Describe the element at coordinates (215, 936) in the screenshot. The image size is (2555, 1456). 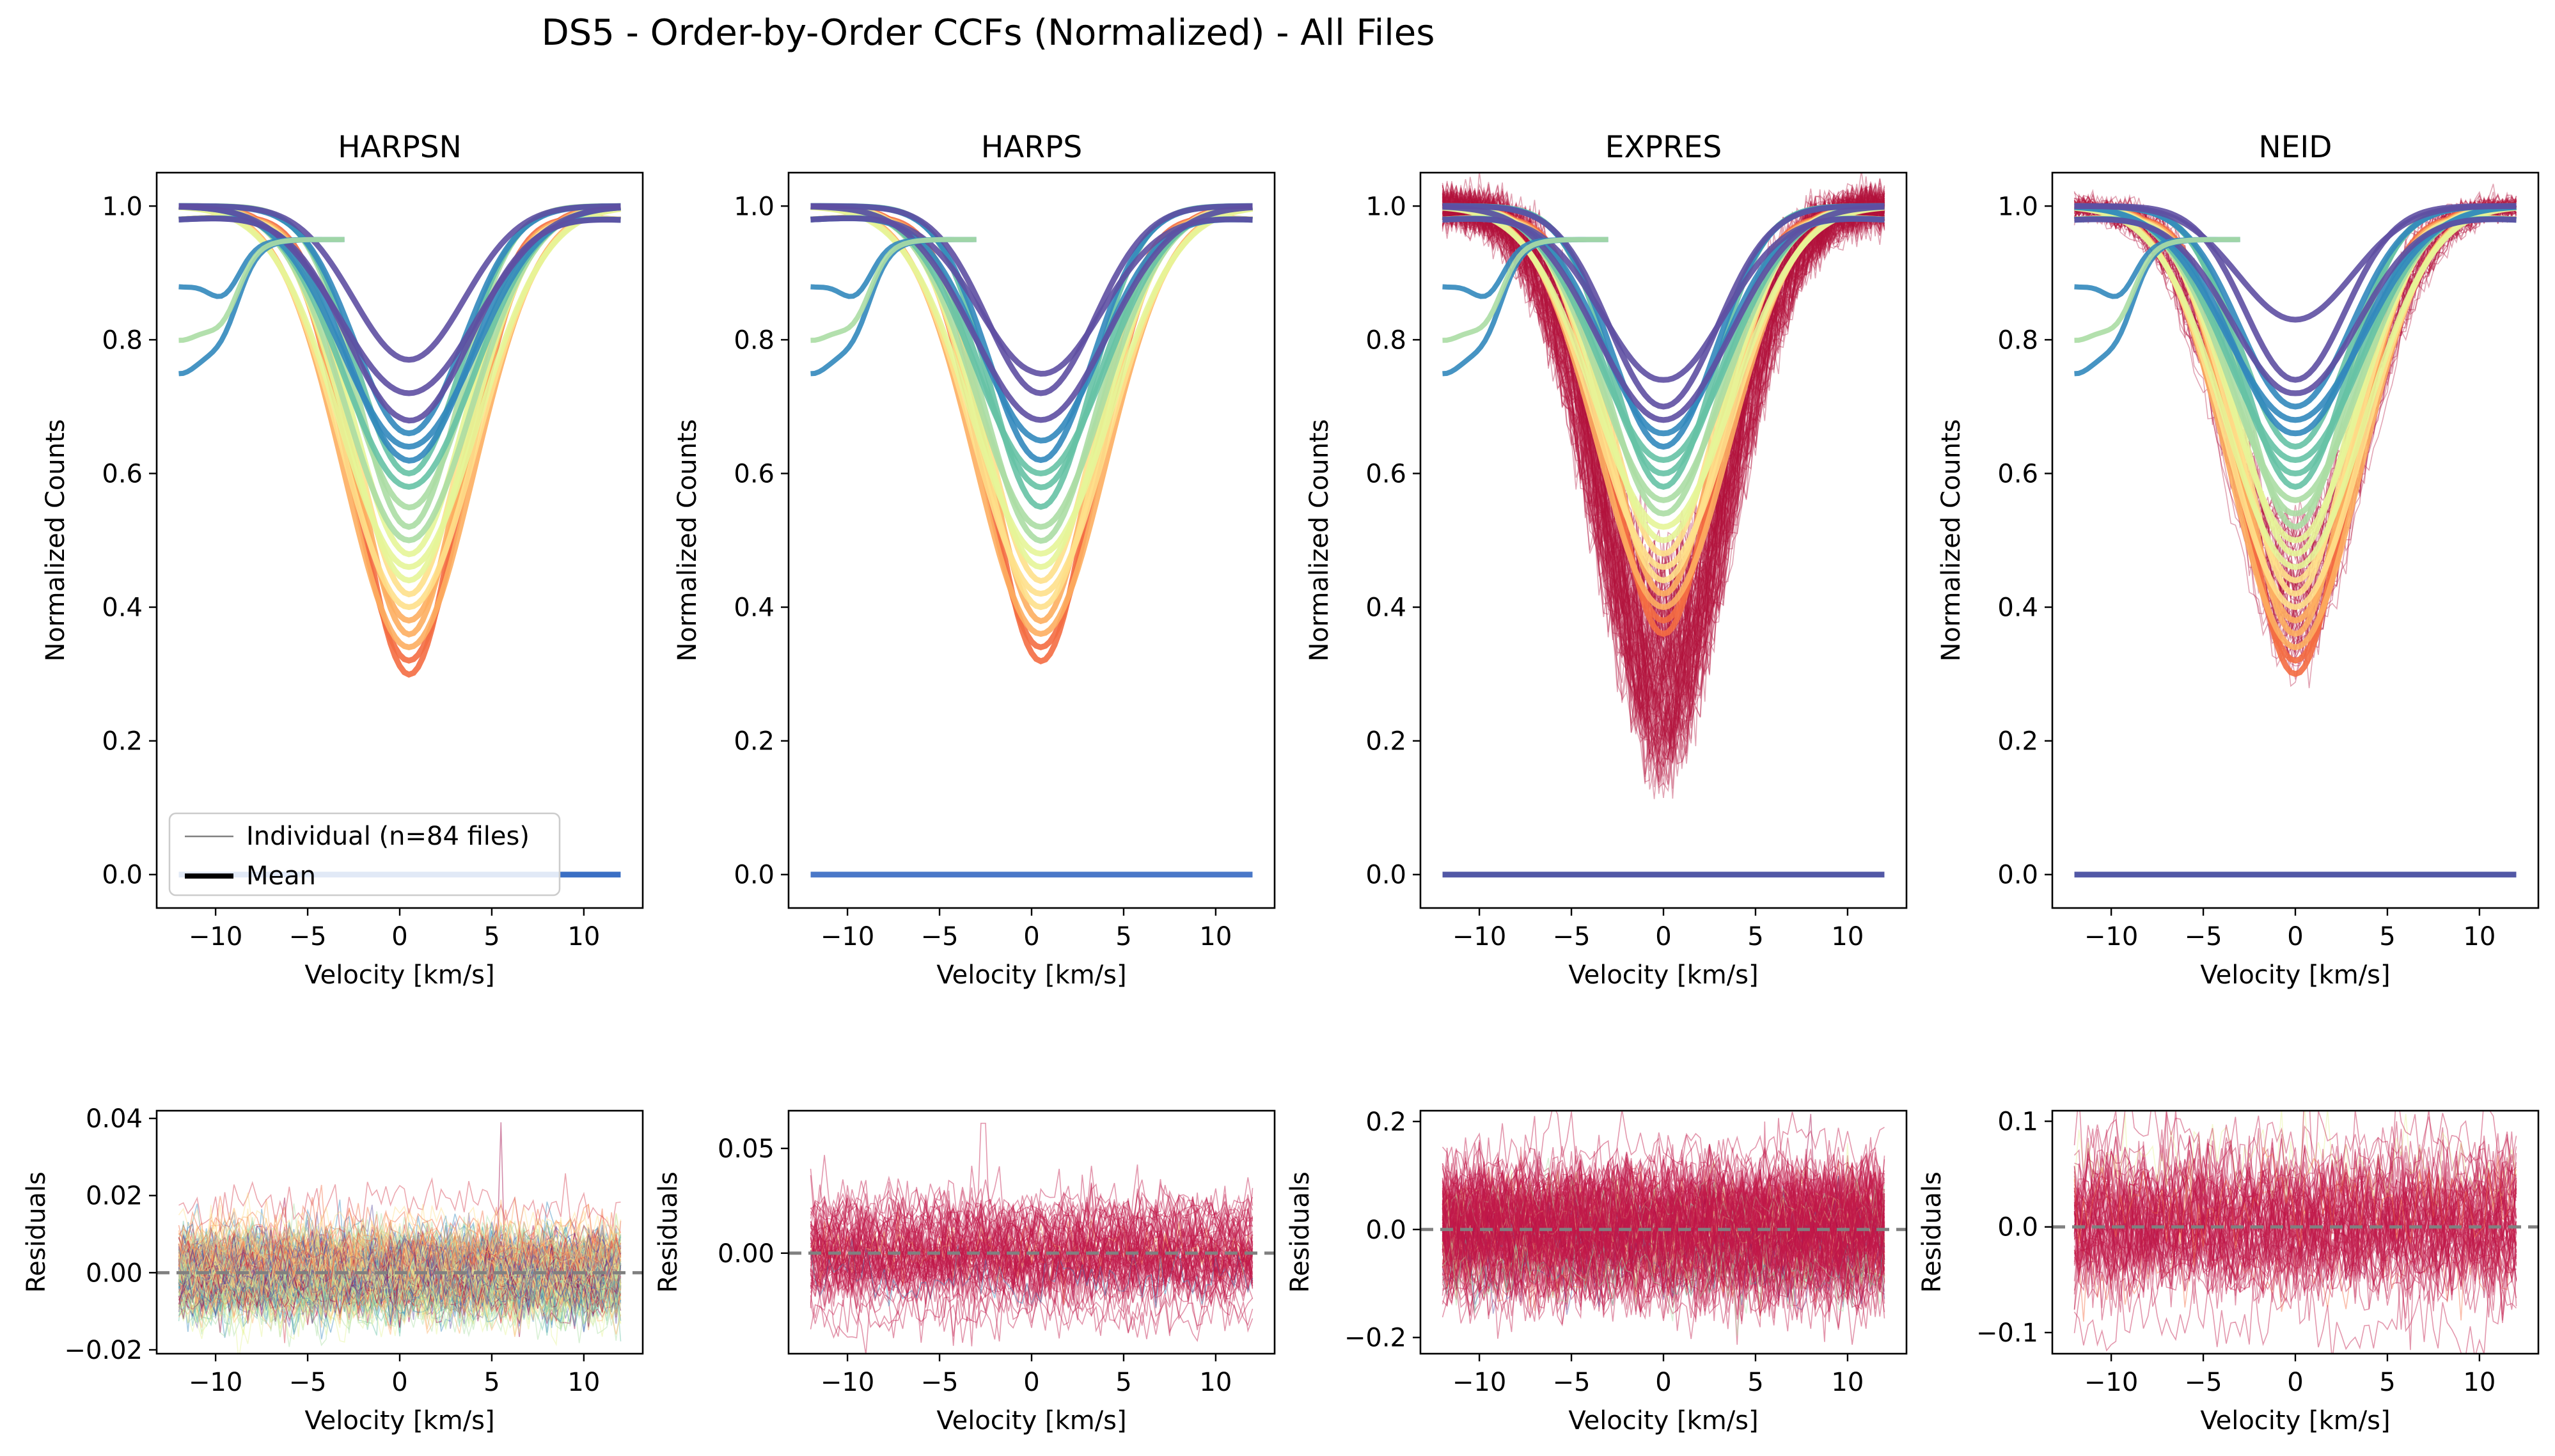
I see `ccf-0-xtick-label: −10` at that location.